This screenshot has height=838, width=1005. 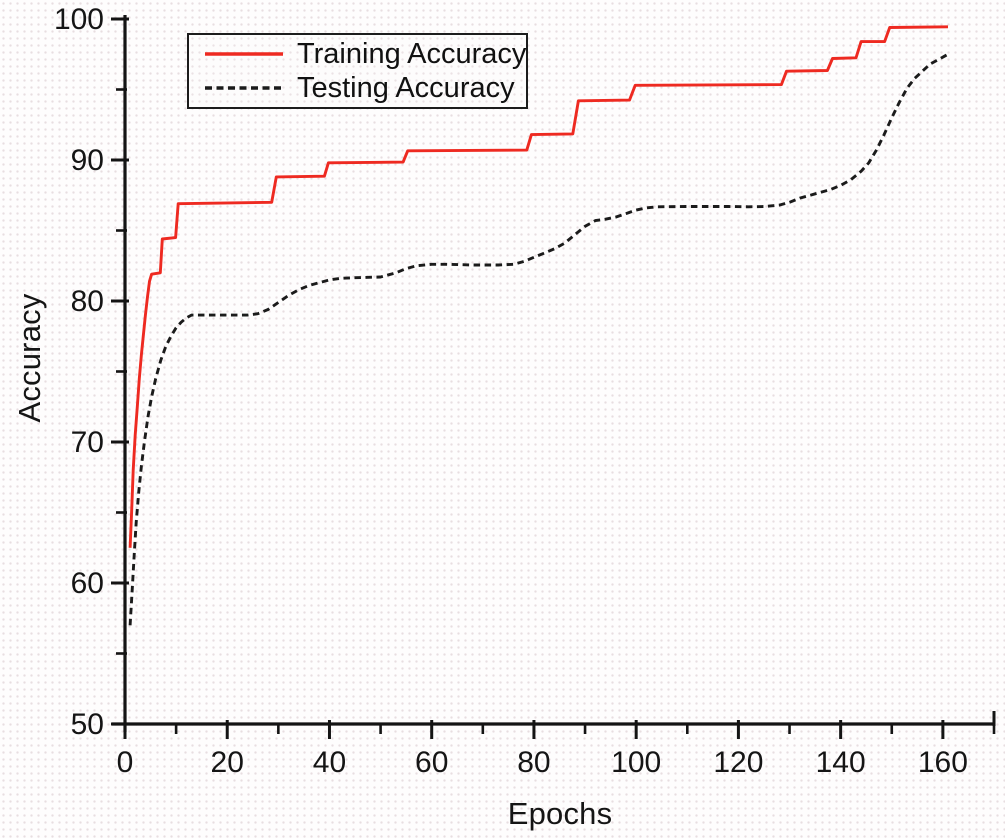 What do you see at coordinates (431, 762) in the screenshot?
I see `x-tick-label: 60` at bounding box center [431, 762].